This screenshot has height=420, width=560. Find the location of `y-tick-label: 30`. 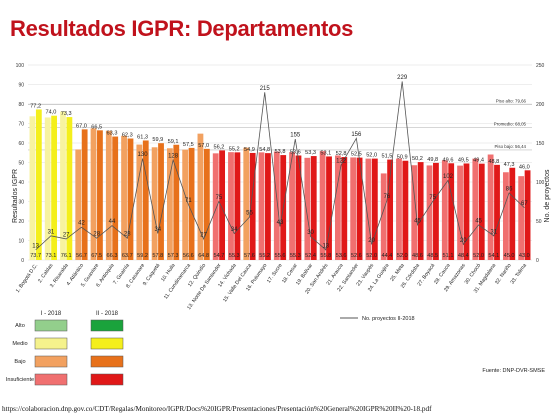

y-tick-label: 30 is located at coordinates (21, 203).